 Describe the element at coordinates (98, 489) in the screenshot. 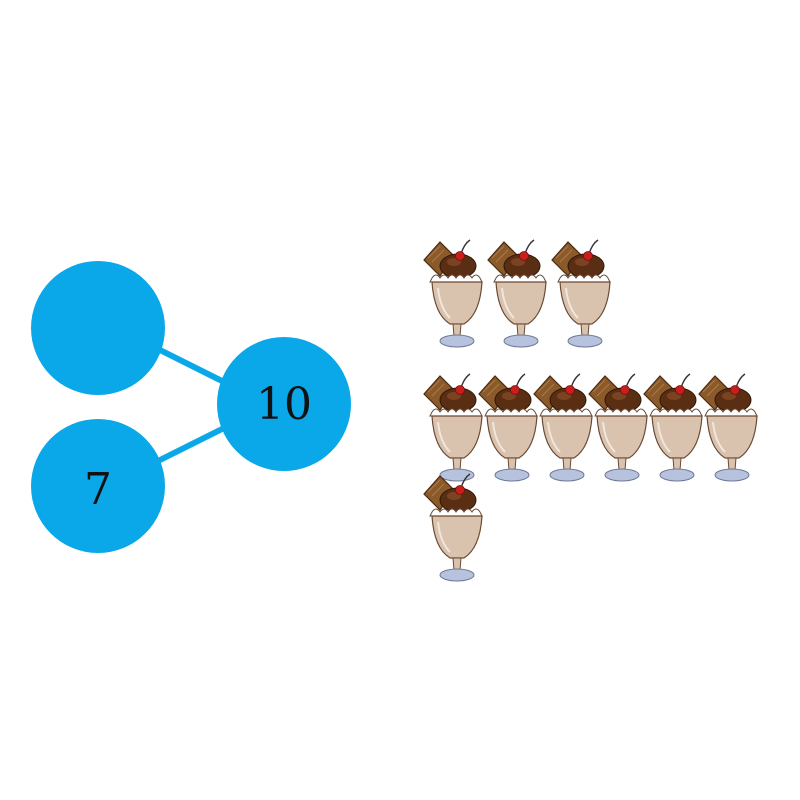

I see `part-bottom-value: 7` at that location.